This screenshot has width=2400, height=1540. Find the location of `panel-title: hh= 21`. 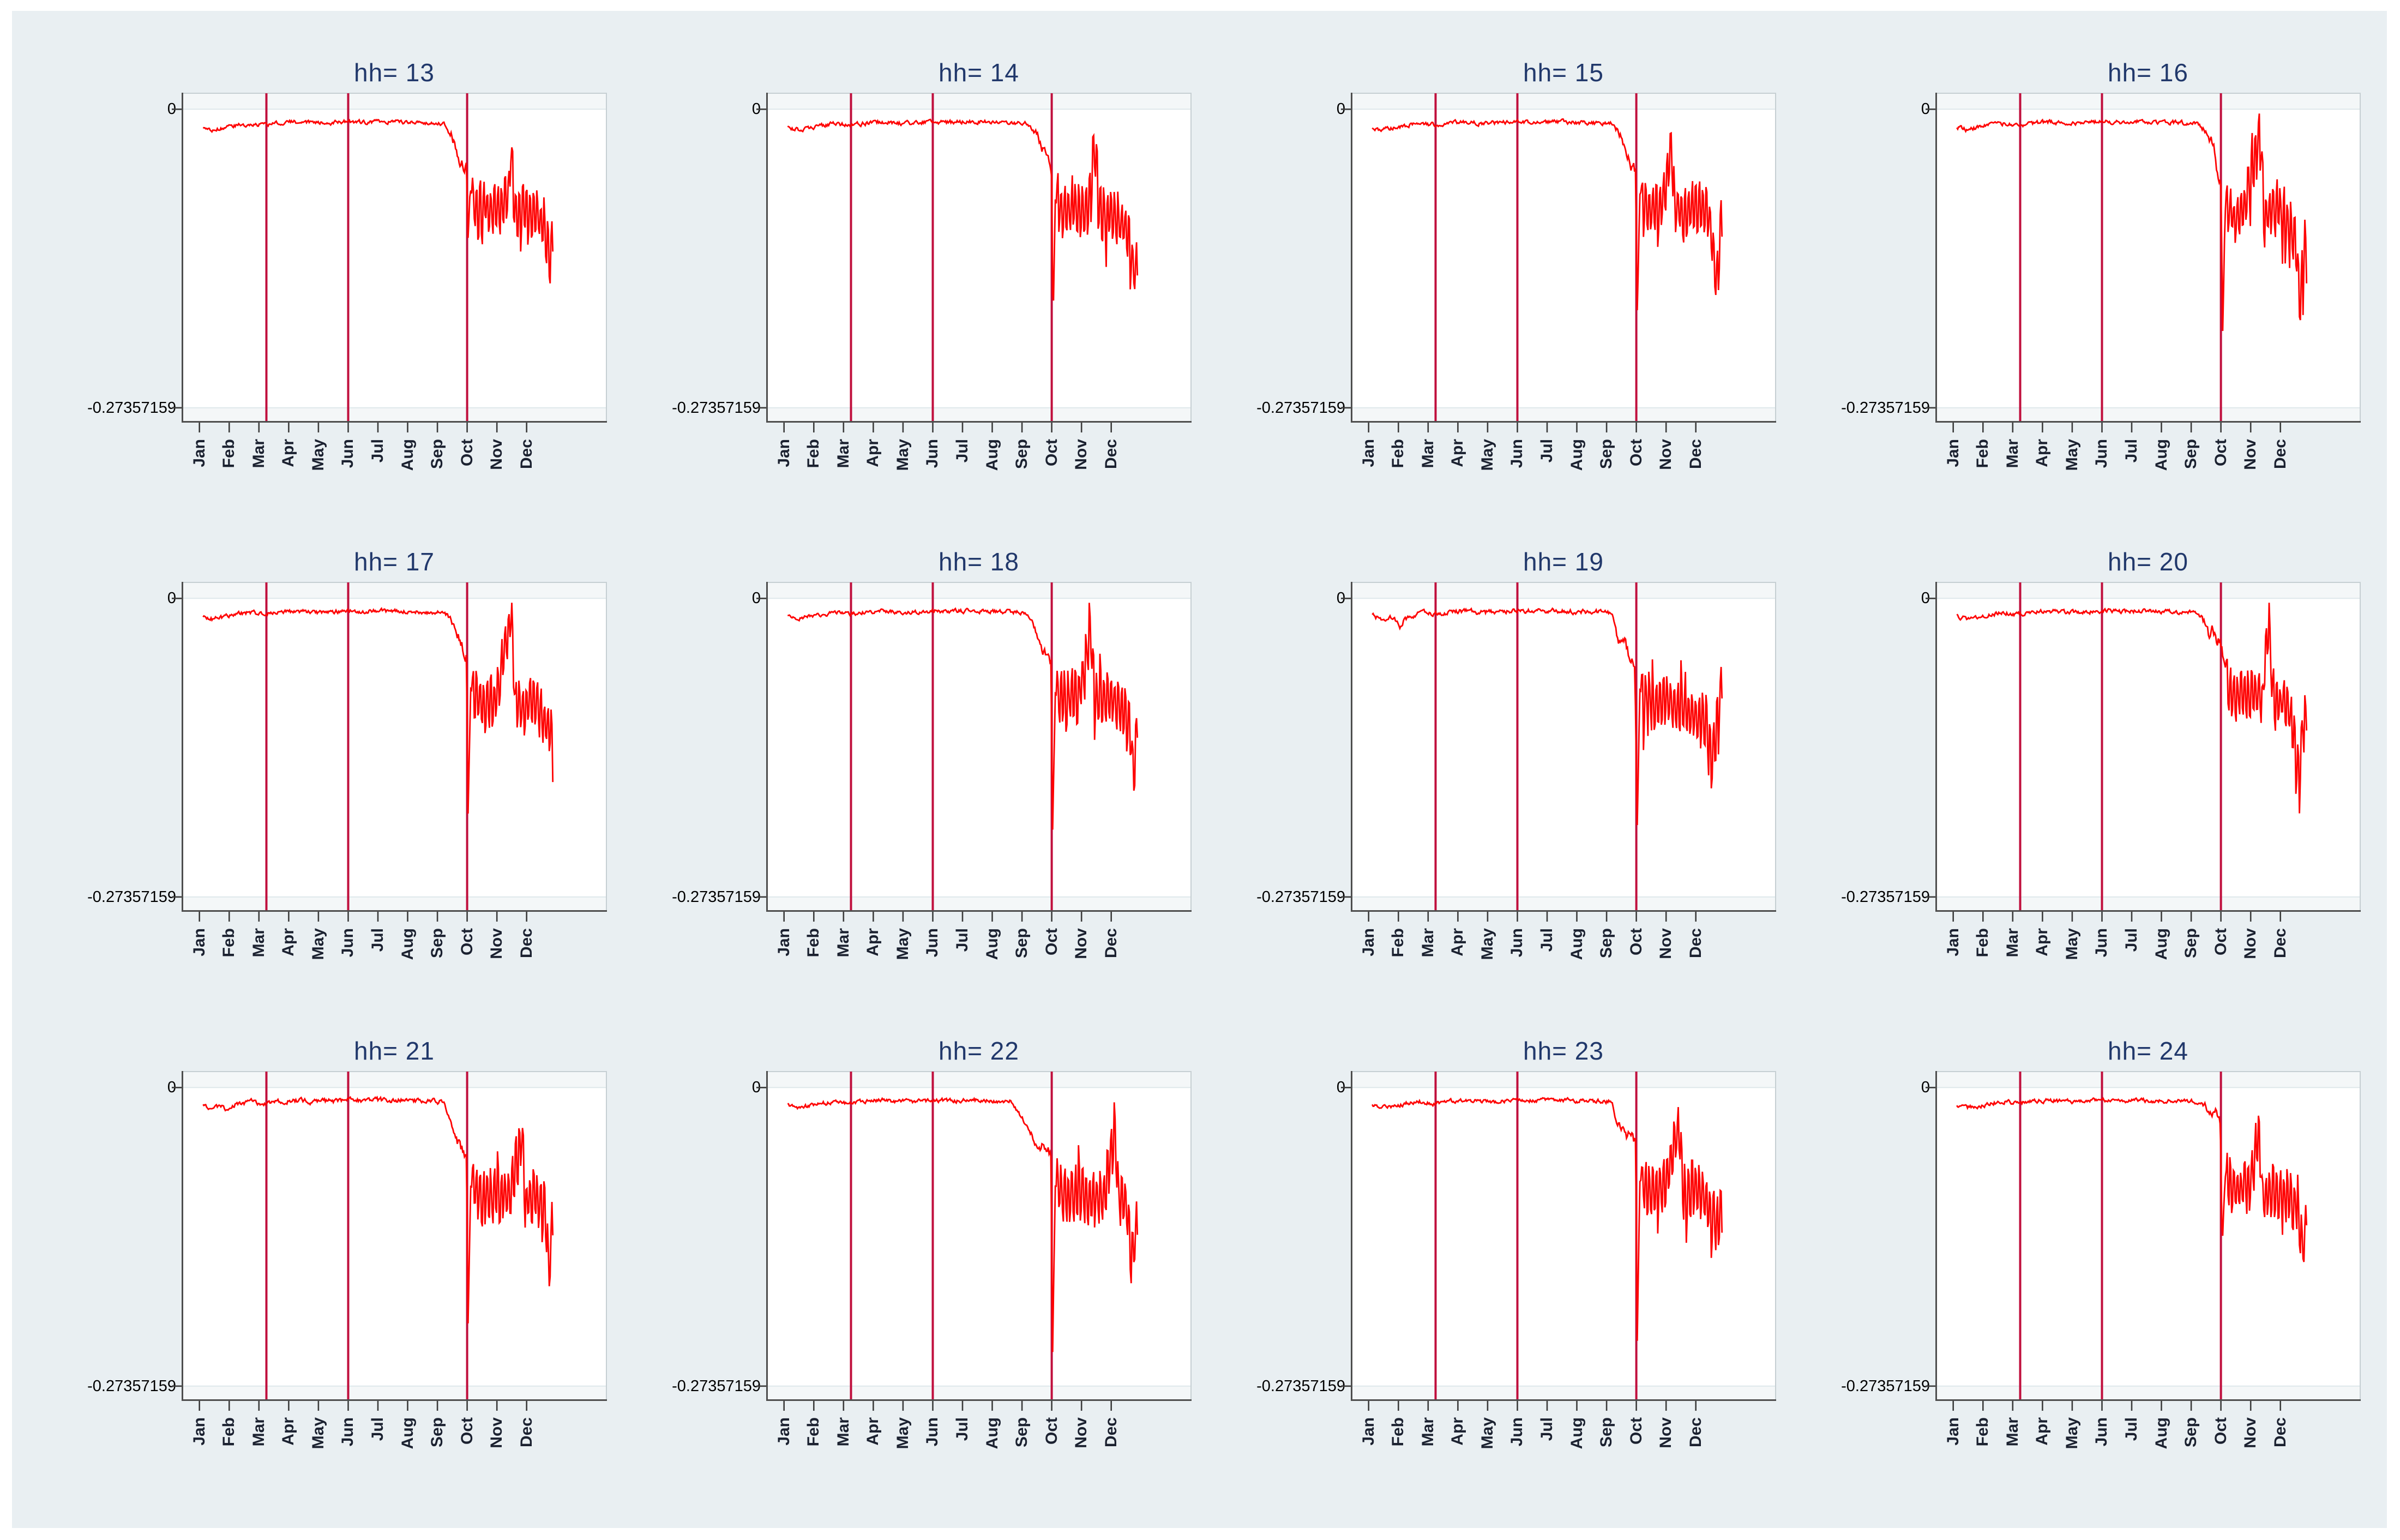

panel-title: hh= 21 is located at coordinates (394, 1051).